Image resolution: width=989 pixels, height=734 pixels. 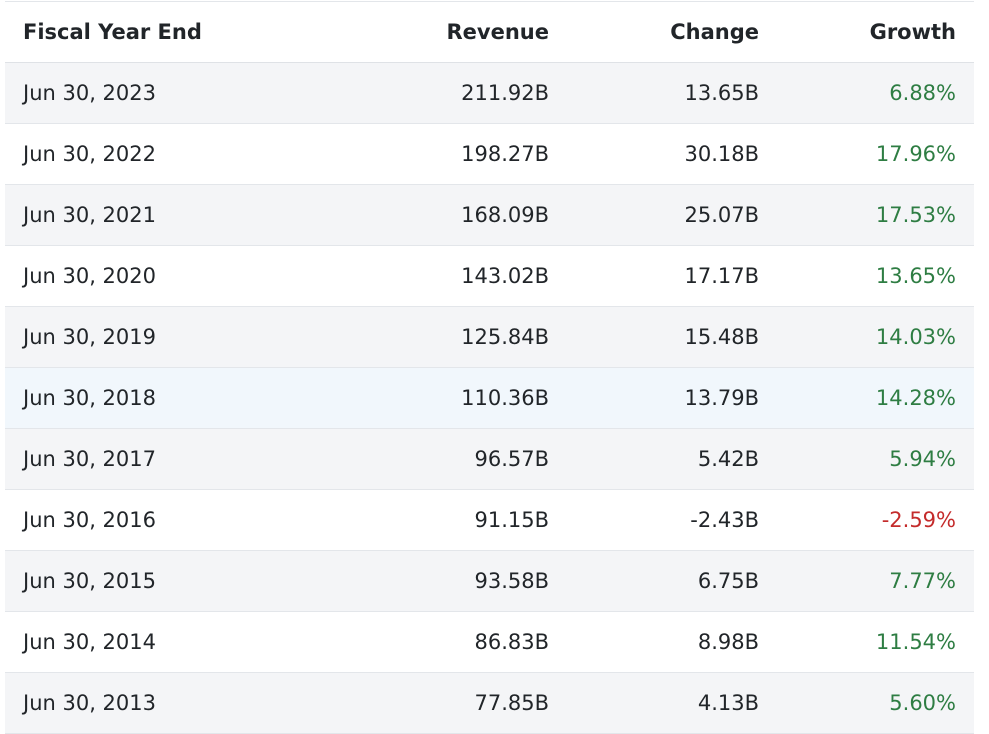 I want to click on growth-cell: 14.28%, so click(x=915, y=398).